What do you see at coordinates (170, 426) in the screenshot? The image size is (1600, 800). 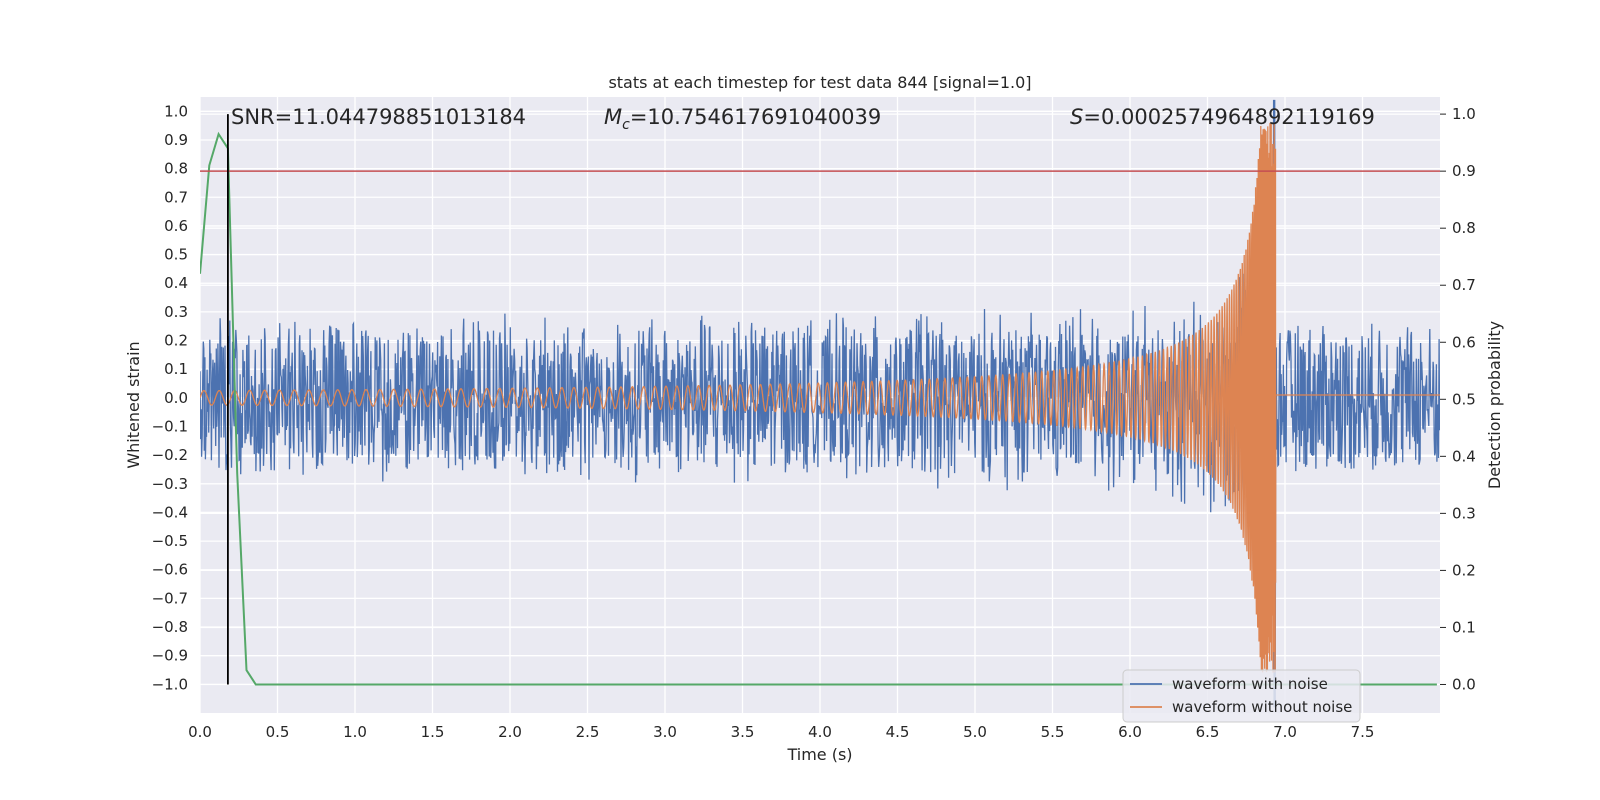 I see `y-tick-label: −0.1` at bounding box center [170, 426].